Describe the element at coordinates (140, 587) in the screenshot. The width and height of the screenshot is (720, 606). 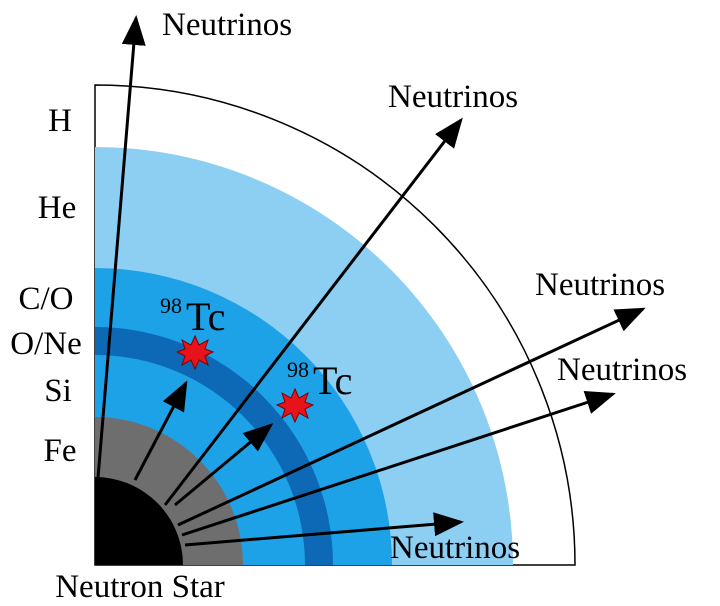
I see `core-label: Neutron Star` at that location.